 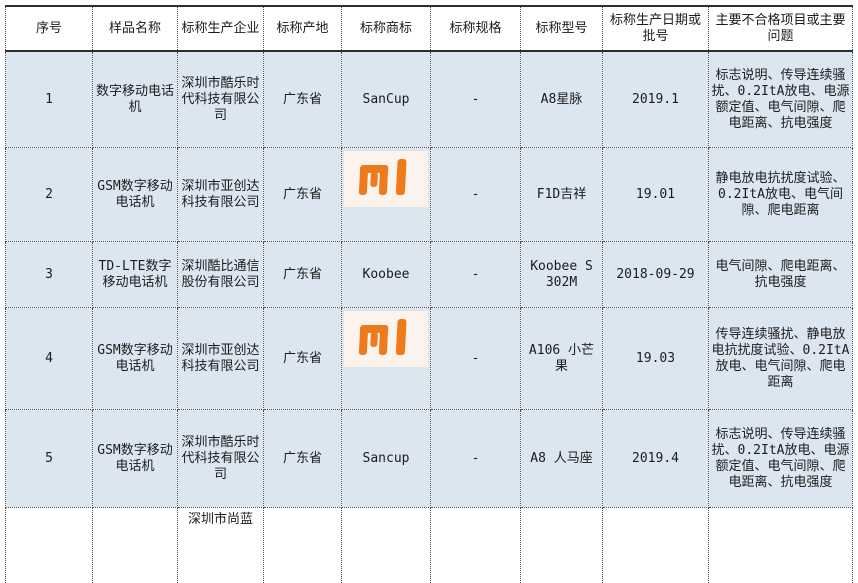 What do you see at coordinates (562, 99) in the screenshot?
I see `cell-model: A8星脉` at bounding box center [562, 99].